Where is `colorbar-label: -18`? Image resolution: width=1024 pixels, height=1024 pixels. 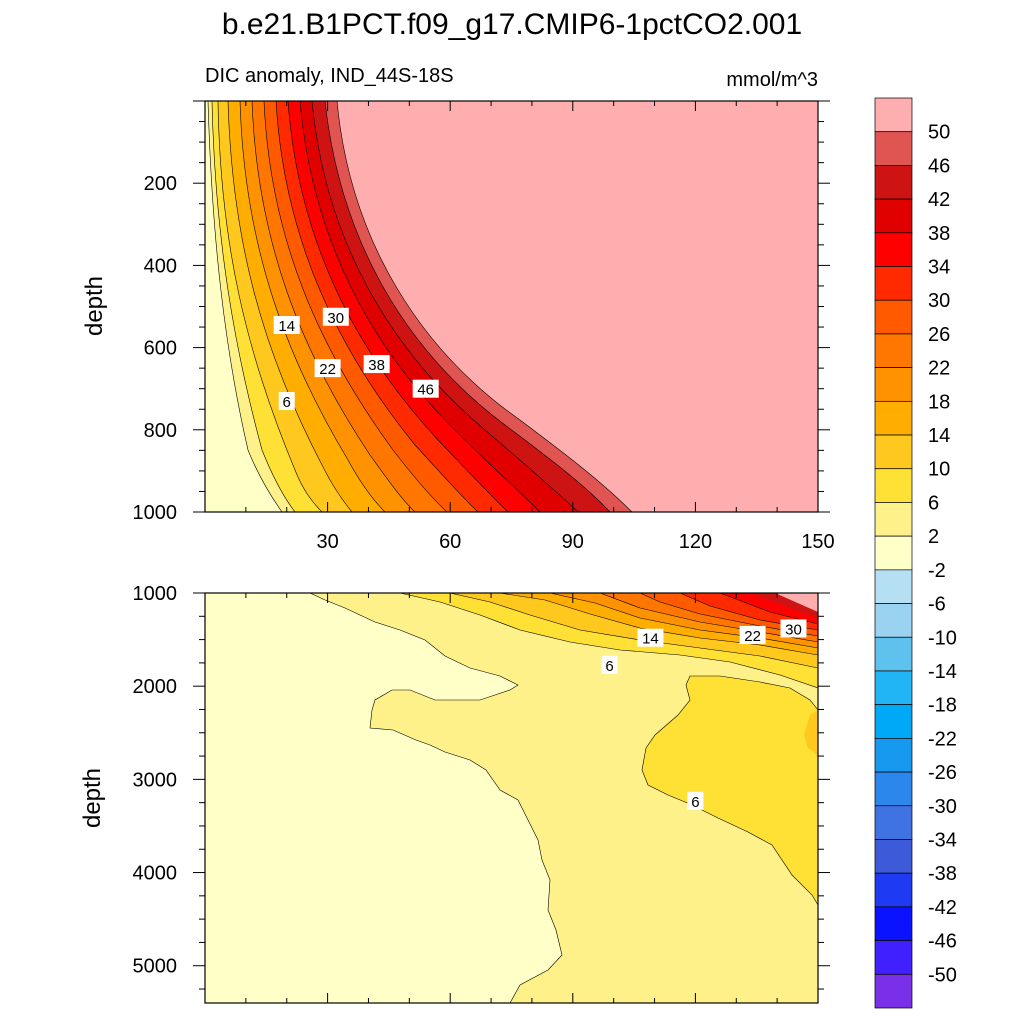 colorbar-label: -18 is located at coordinates (942, 706).